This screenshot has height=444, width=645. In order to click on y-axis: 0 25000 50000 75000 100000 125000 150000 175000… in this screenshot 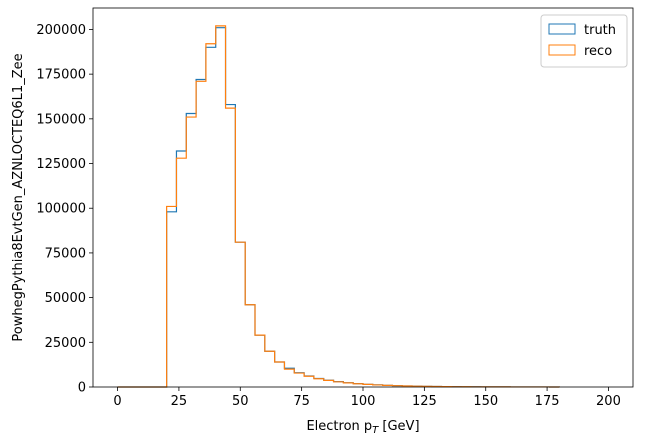, I will do `click(64, 209)`.